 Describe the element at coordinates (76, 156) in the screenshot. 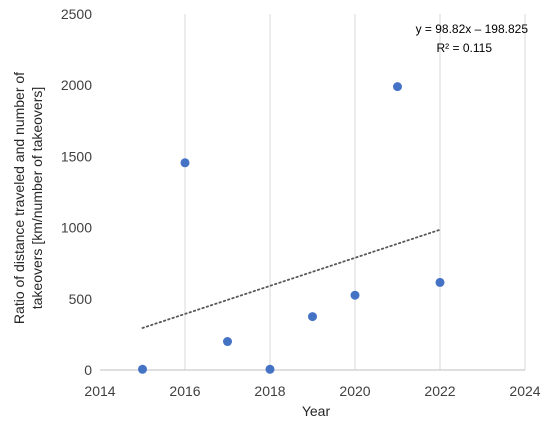

I see `y-tick-label: 1500` at that location.